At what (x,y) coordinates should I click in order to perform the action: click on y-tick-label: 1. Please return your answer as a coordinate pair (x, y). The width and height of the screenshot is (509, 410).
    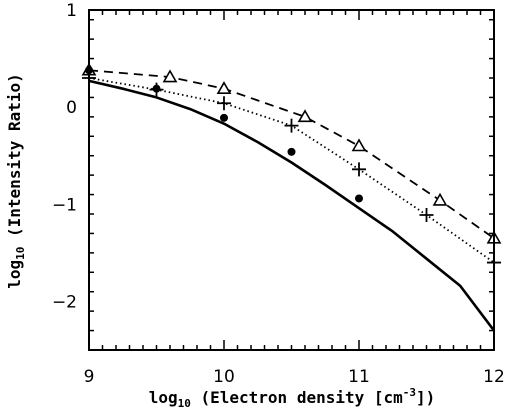
    Looking at the image, I should click on (71, 11).